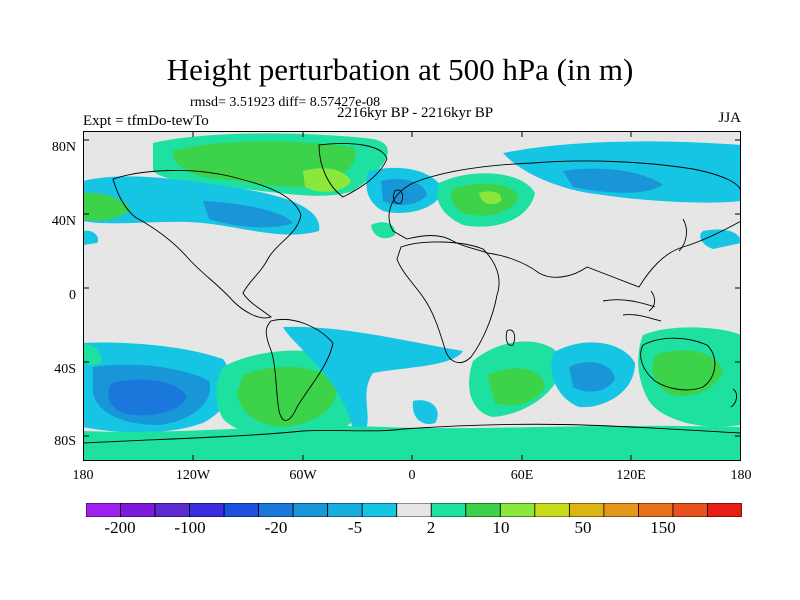 Image resolution: width=800 pixels, height=600 pixels. I want to click on colorbar-label: 50, so click(583, 527).